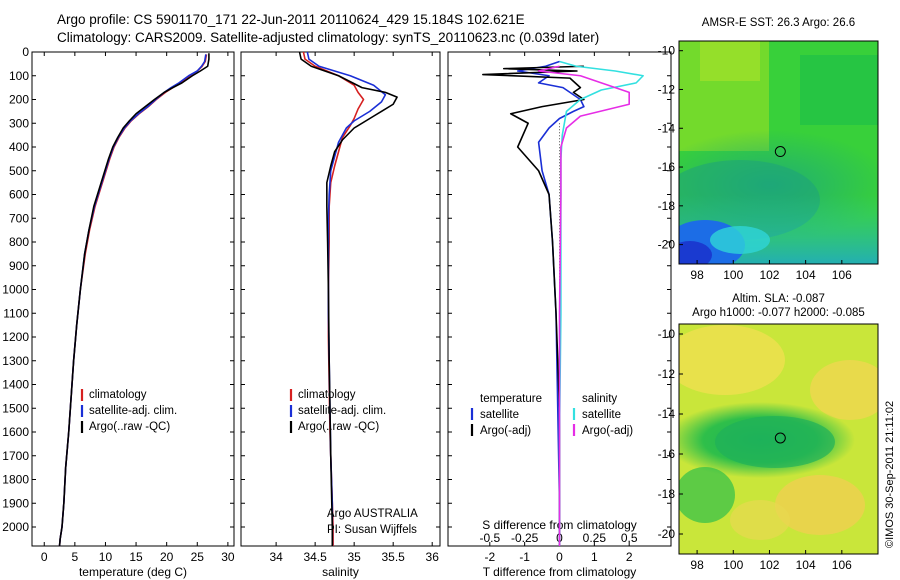 The image size is (900, 580). Describe the element at coordinates (75, 557) in the screenshot. I see `x-tick-label: 5` at that location.